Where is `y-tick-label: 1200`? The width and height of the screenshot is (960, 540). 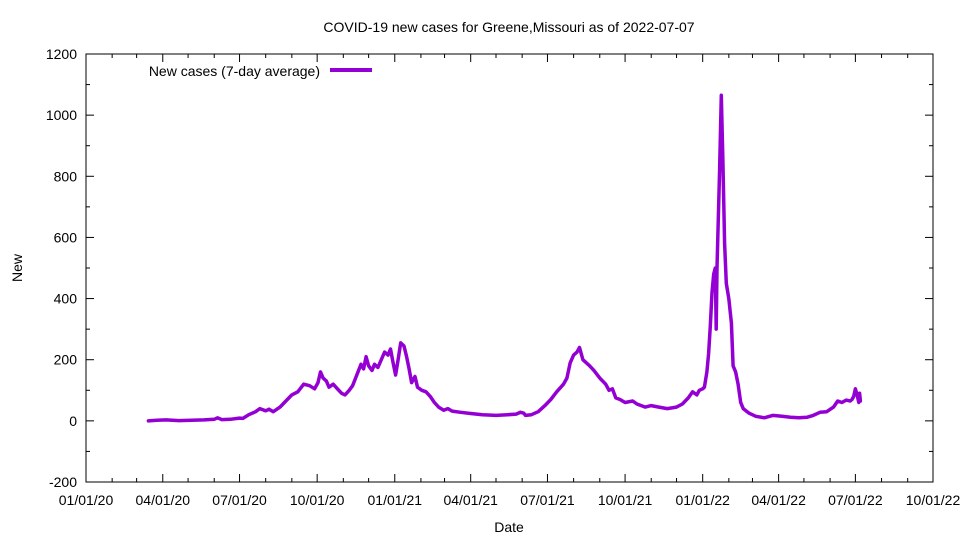
y-tick-label: 1200 is located at coordinates (61, 54).